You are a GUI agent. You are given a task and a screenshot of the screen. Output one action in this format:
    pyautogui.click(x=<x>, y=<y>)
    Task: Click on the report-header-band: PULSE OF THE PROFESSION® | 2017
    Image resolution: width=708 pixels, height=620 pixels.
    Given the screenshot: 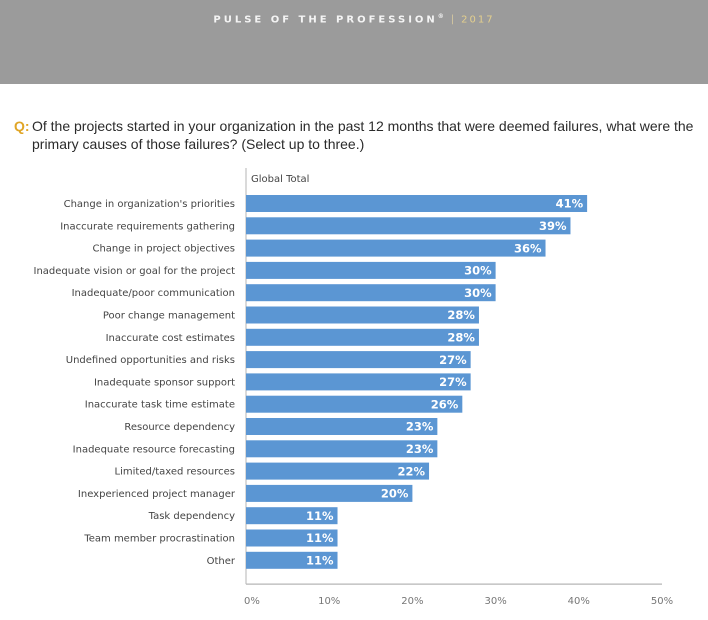 What is the action you would take?
    pyautogui.click(x=354, y=42)
    